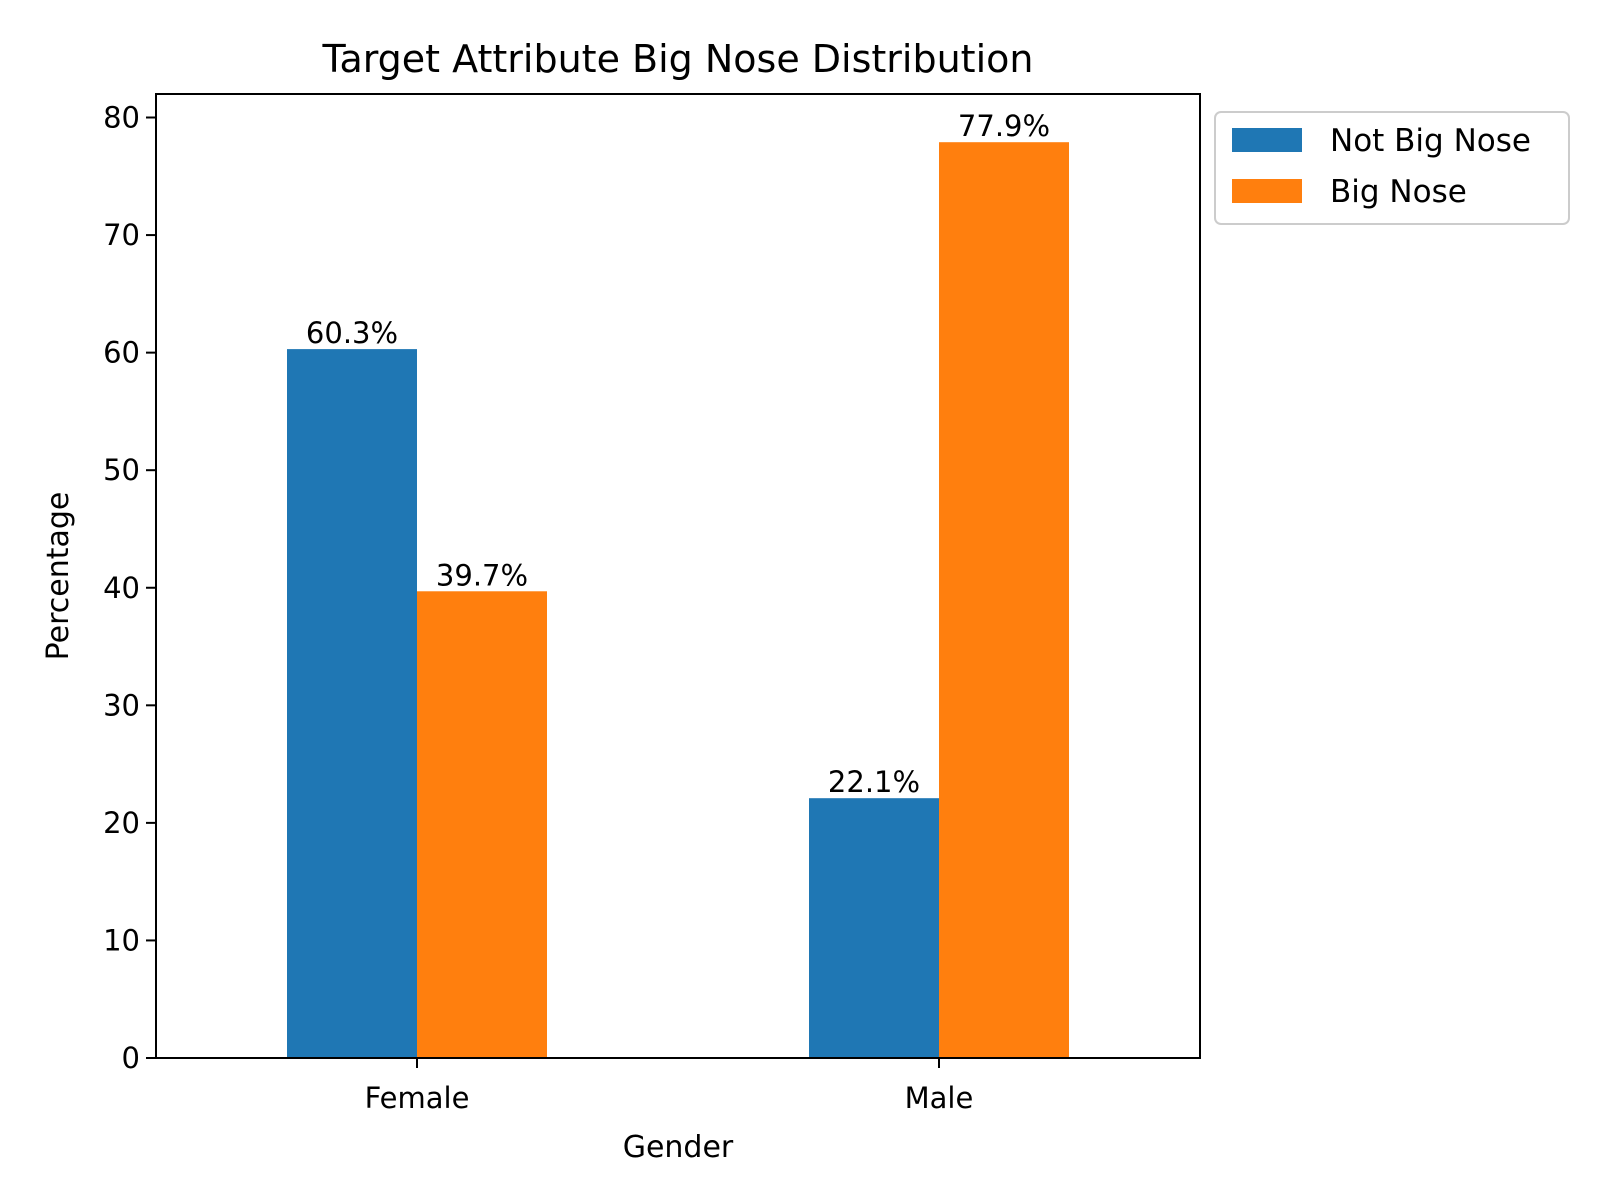 The width and height of the screenshot is (1600, 1200). Describe the element at coordinates (874, 782) in the screenshot. I see `data-label: 22.1%` at that location.